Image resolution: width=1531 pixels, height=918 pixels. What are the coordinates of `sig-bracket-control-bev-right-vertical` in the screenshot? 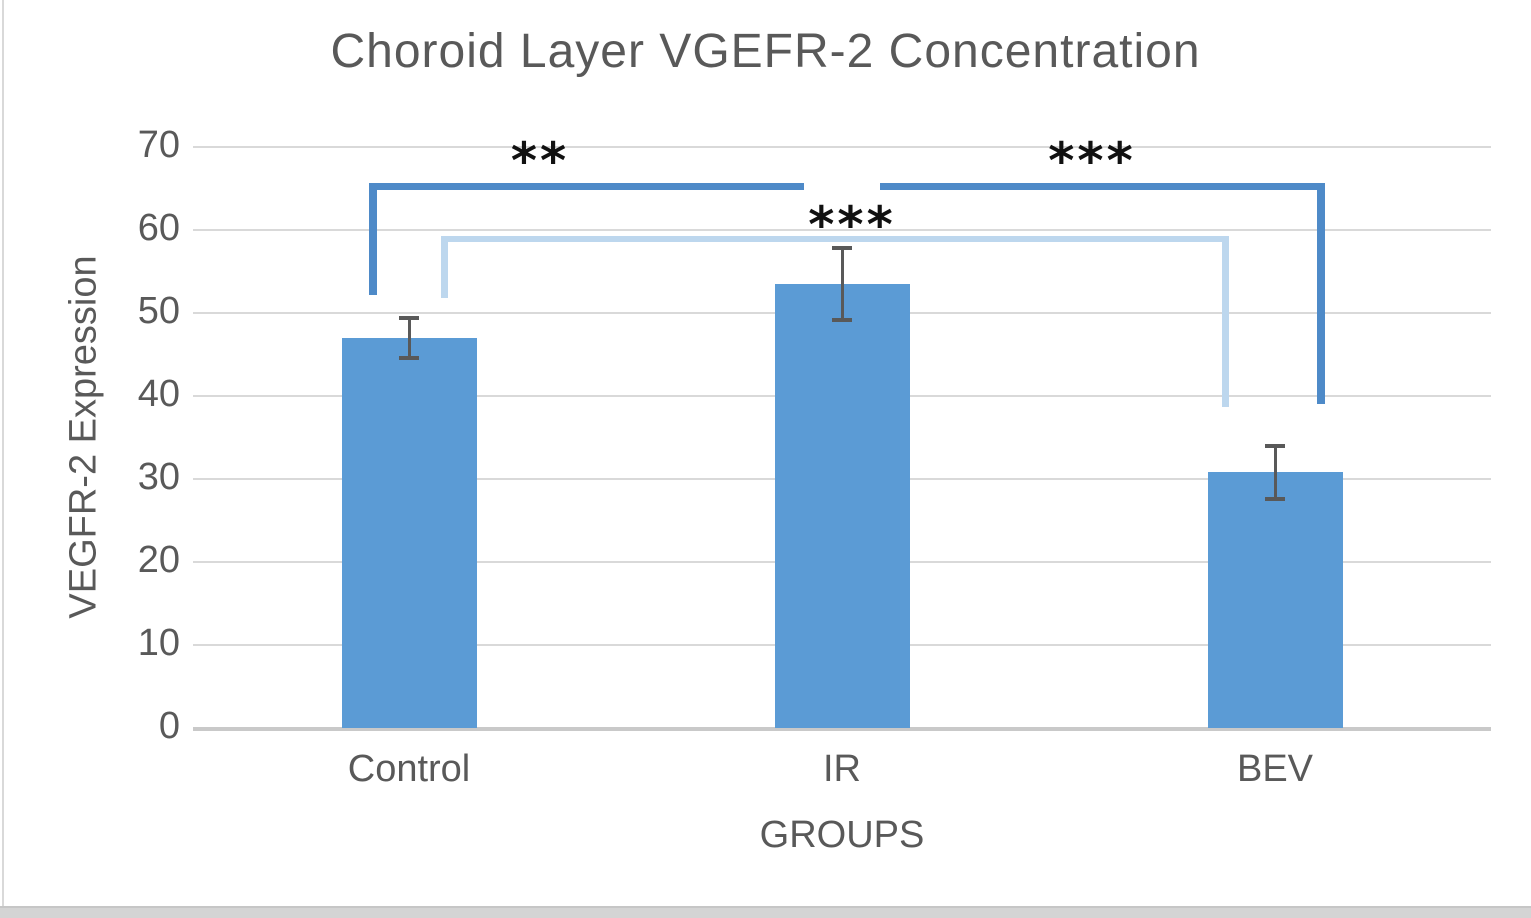 It's located at (1225, 321).